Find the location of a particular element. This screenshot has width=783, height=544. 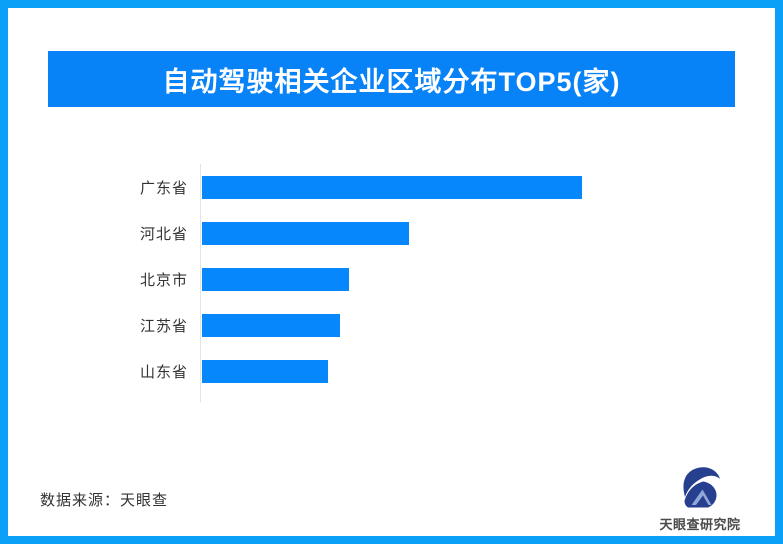

y-axis-line is located at coordinates (200, 283).